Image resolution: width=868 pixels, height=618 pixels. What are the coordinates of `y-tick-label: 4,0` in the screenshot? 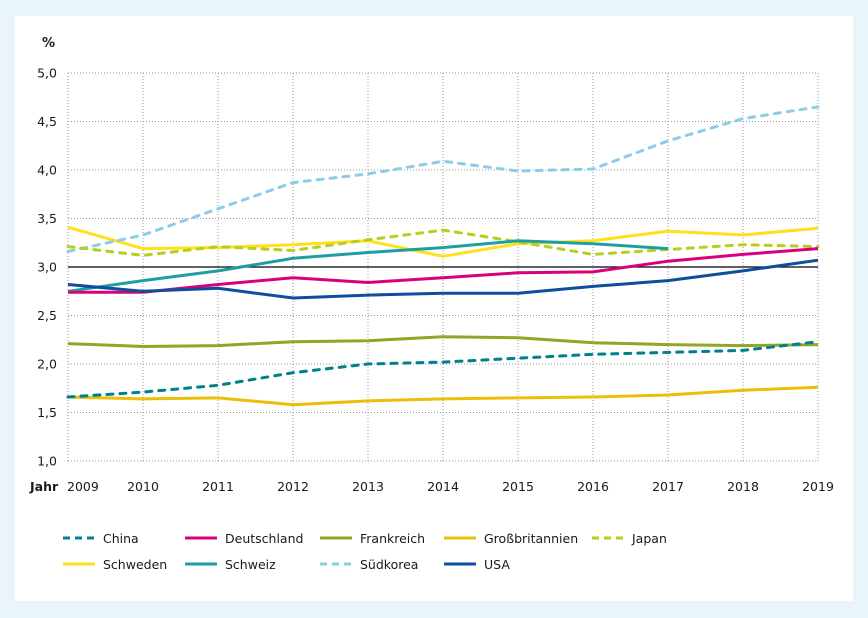 It's located at (47, 170).